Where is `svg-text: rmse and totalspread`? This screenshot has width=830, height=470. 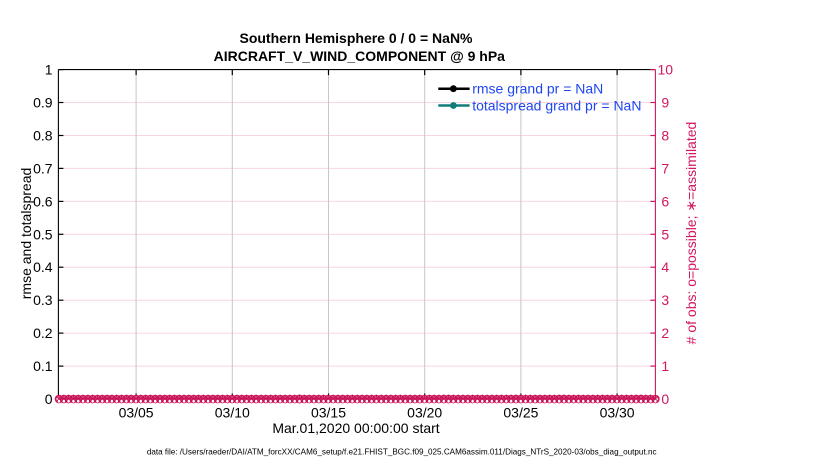 svg-text: rmse and totalspread is located at coordinates (26, 234).